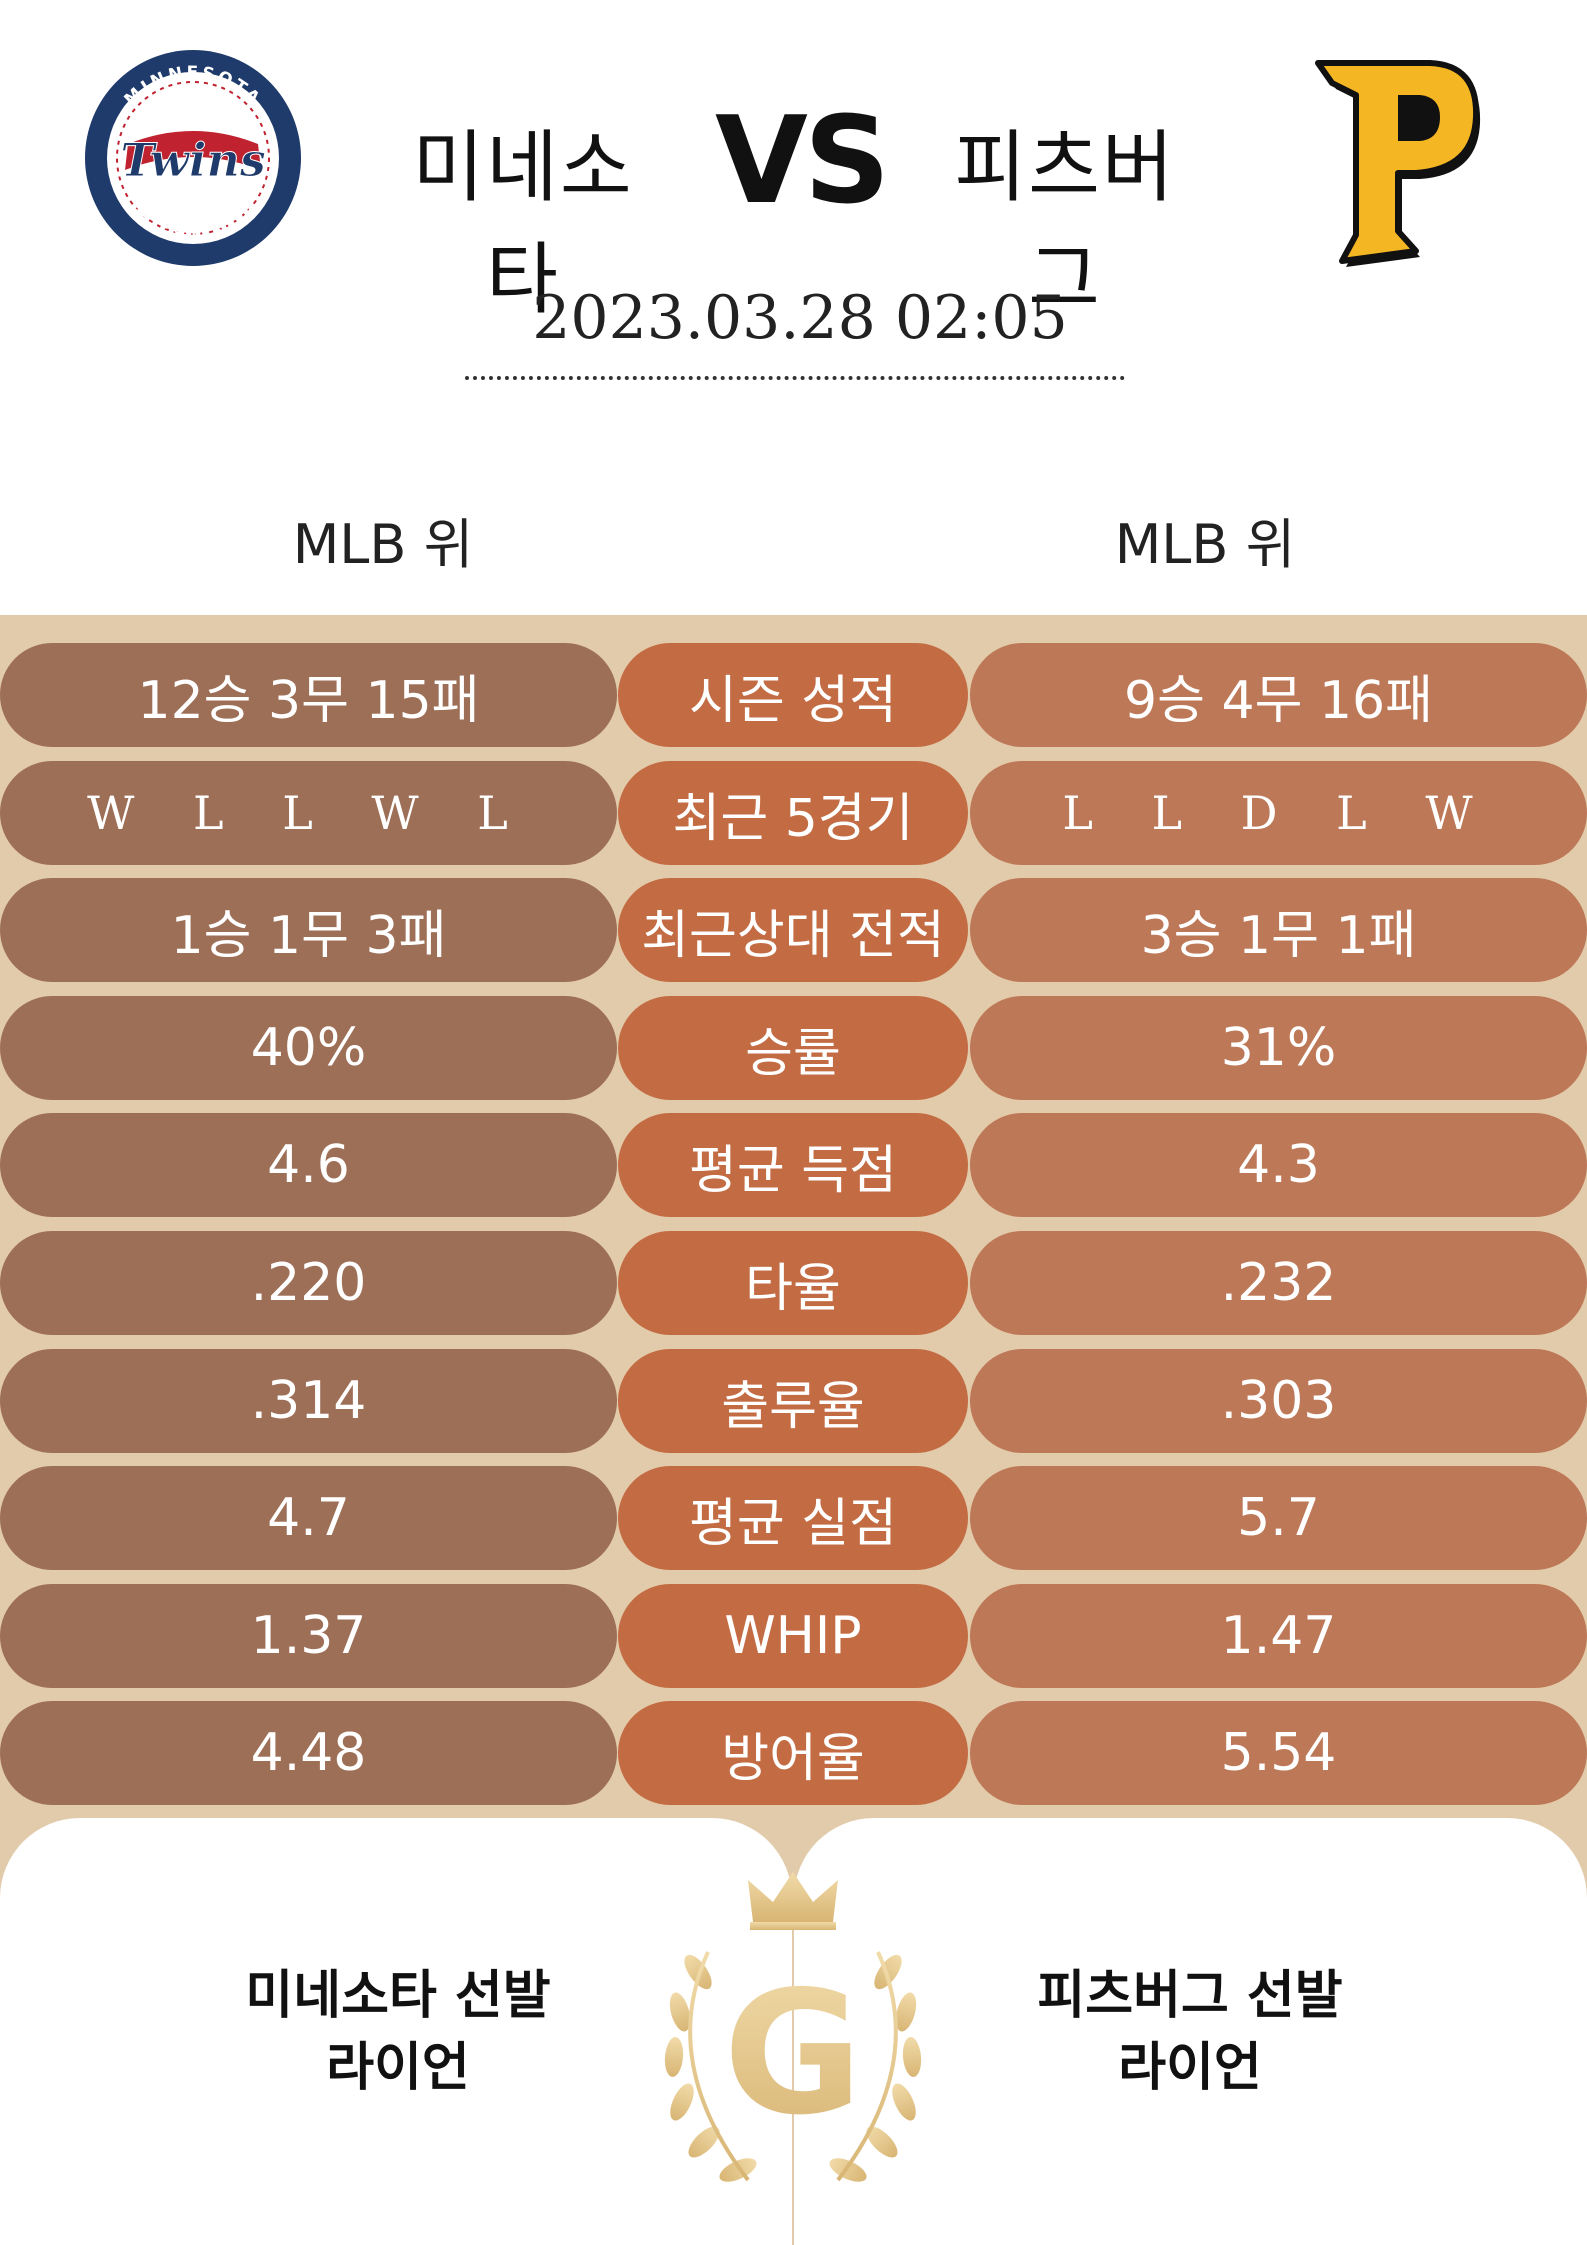  Describe the element at coordinates (523, 224) in the screenshot. I see `team-name-left: 미네소타` at that location.